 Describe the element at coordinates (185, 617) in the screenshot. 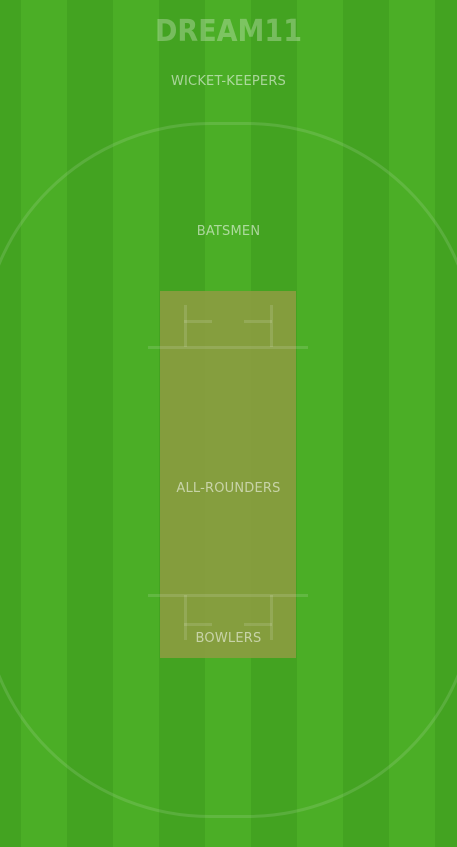

I see `bottom-return-crease-left` at that location.